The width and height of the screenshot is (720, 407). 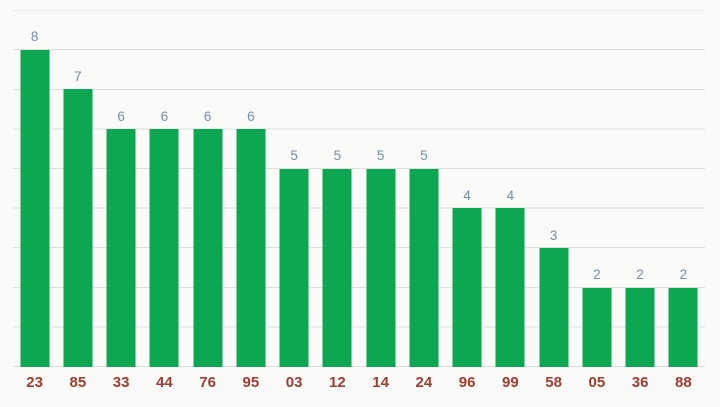 I want to click on category-label: 24, so click(x=424, y=382).